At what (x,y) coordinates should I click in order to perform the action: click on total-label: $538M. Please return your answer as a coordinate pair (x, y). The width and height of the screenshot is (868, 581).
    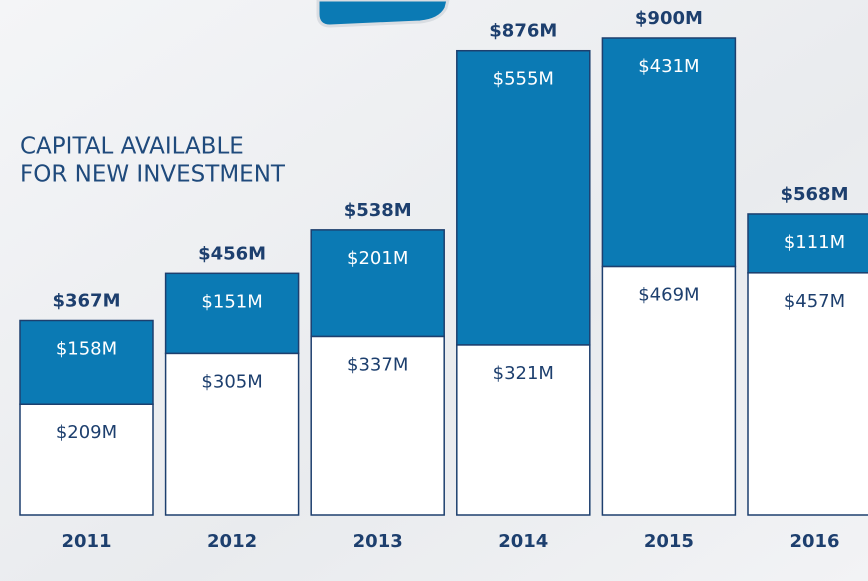
    Looking at the image, I should click on (378, 210).